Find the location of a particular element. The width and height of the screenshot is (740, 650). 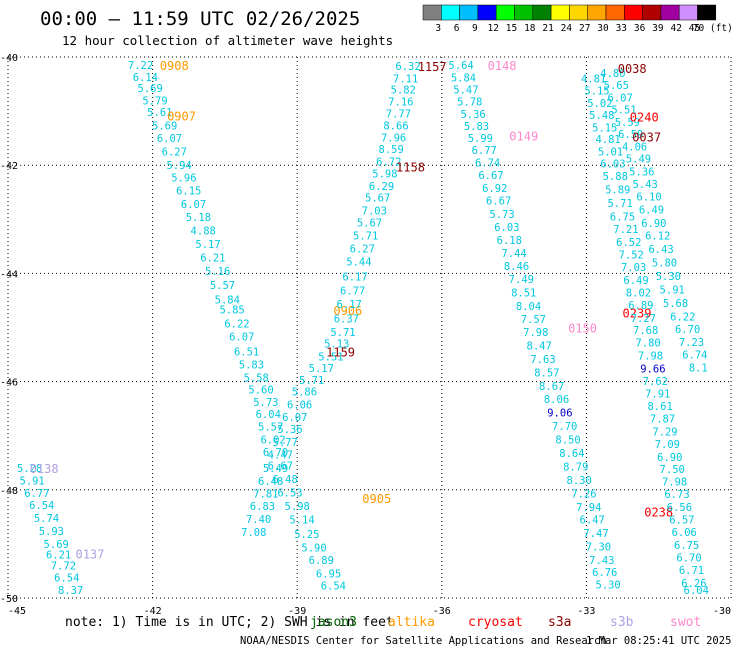

swh-value: 6.07 is located at coordinates (619, 99).